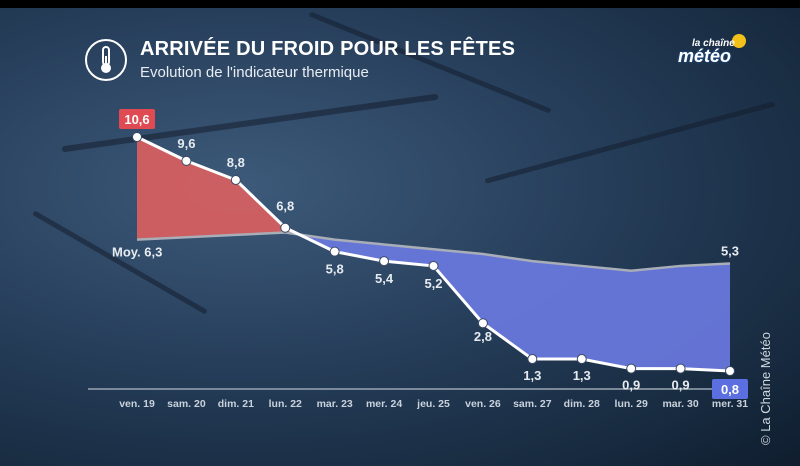  What do you see at coordinates (483, 336) in the screenshot?
I see `data-label: 2,8` at bounding box center [483, 336].